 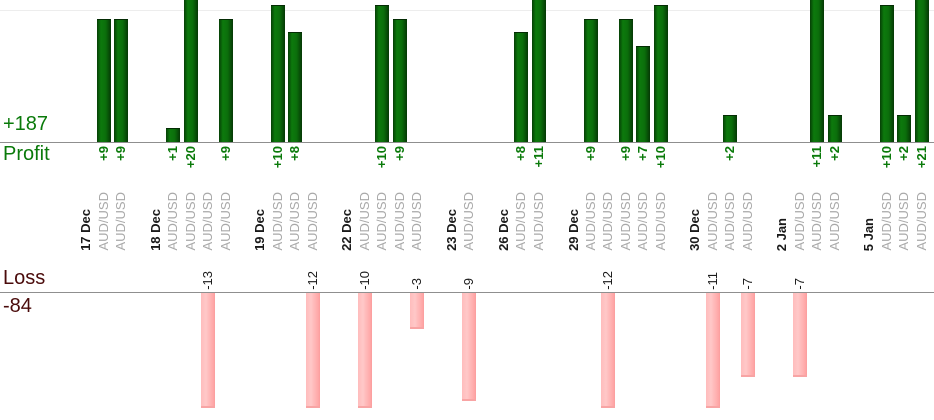 What do you see at coordinates (469, 284) in the screenshot?
I see `loss-value-label: -9` at bounding box center [469, 284].